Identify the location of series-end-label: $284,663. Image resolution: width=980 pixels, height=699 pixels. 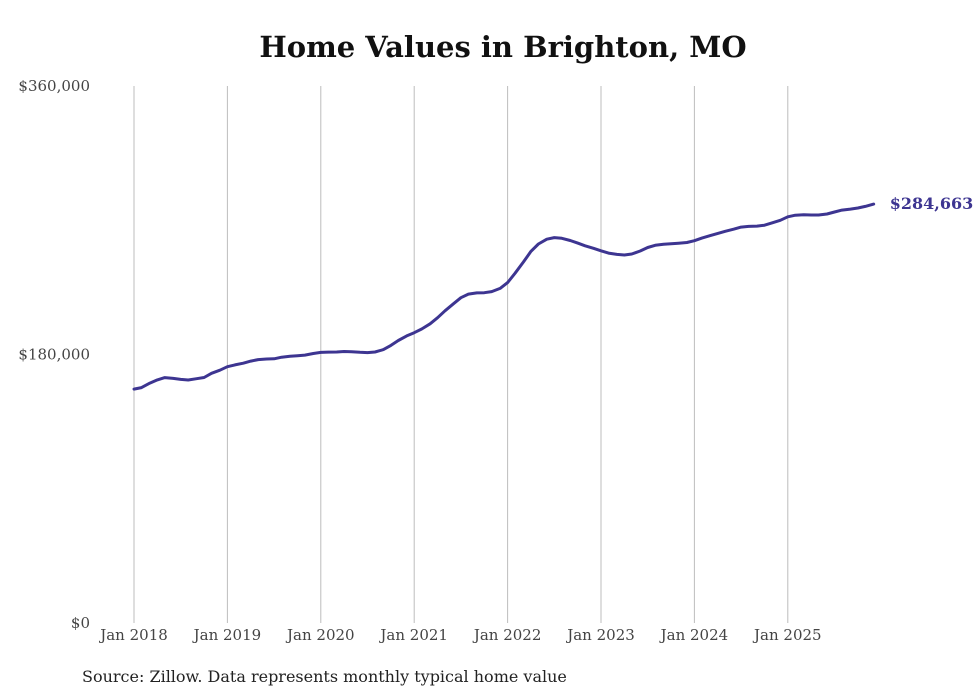
(932, 203).